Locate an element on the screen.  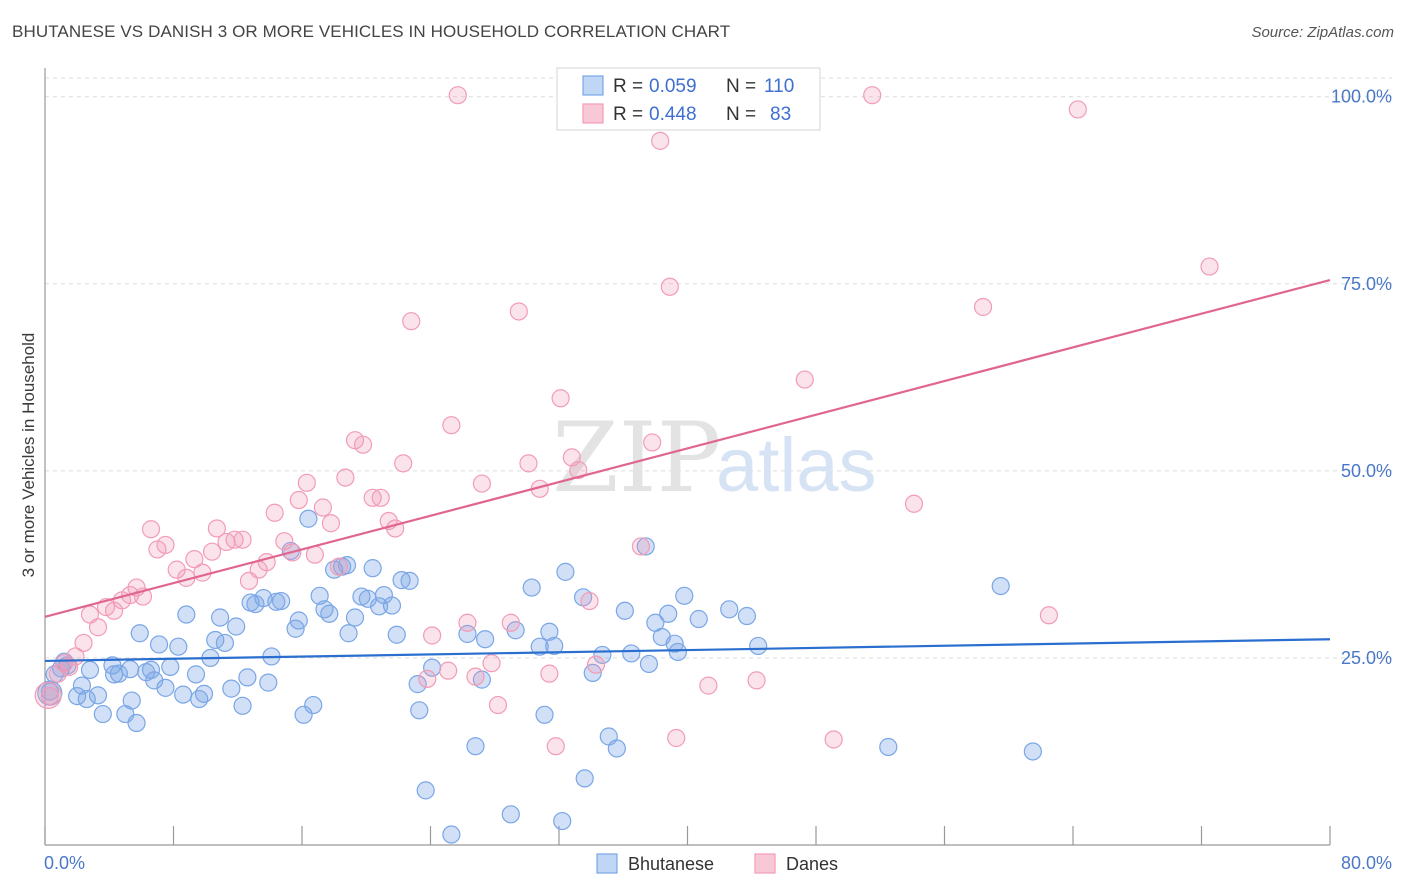
y-tick-label: 50.0% is located at coordinates (1366, 471).